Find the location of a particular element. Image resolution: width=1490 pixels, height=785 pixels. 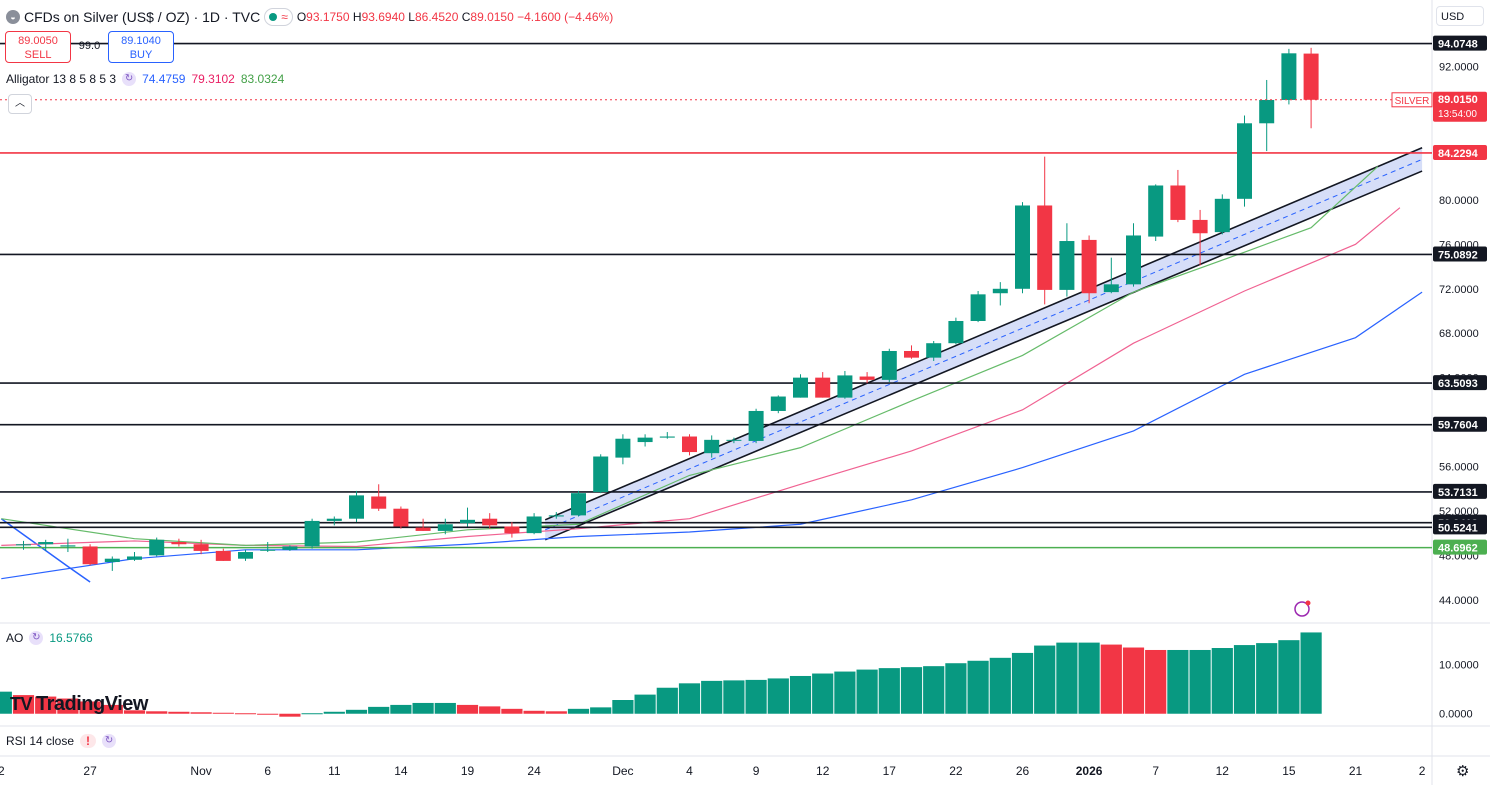

gear-icon: ⚙ is located at coordinates (1463, 771).